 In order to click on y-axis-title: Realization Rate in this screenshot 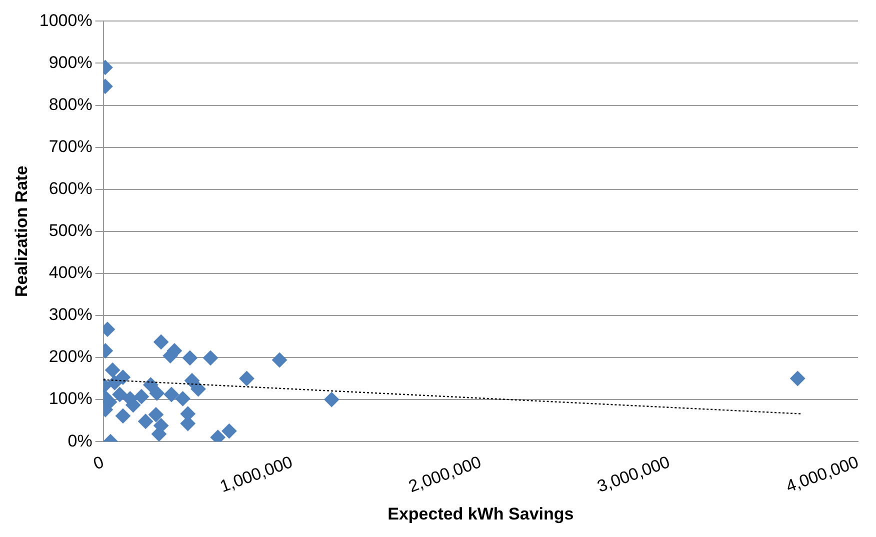, I will do `click(21, 232)`.